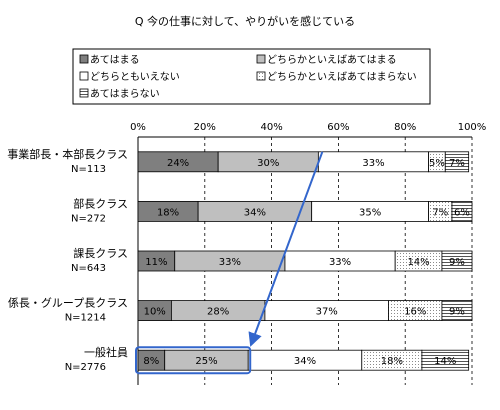 This screenshot has width=500, height=410. Describe the element at coordinates (67, 154) in the screenshot. I see `category-label: 事業部長・本部長クラス` at that location.